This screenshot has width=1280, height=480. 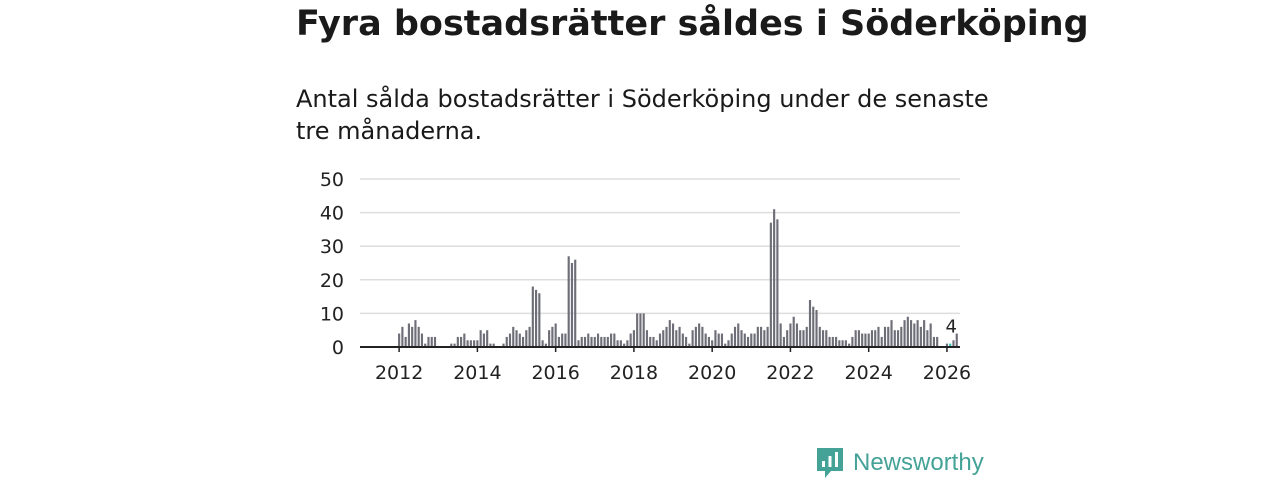 What do you see at coordinates (332, 281) in the screenshot?
I see `y-tick-label: 20` at bounding box center [332, 281].